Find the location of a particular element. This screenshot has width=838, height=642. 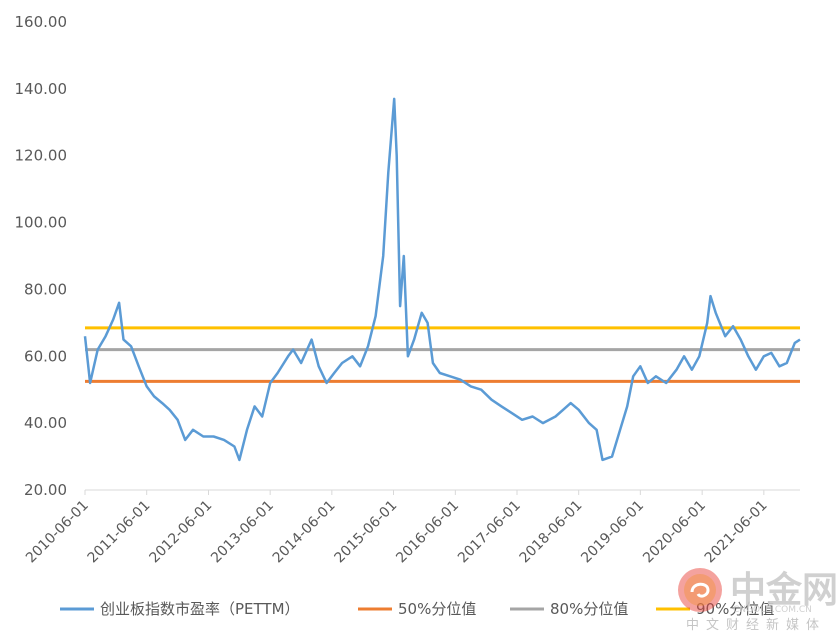

watermark-subtitle: 中文财经新媒体 is located at coordinates (756, 625).